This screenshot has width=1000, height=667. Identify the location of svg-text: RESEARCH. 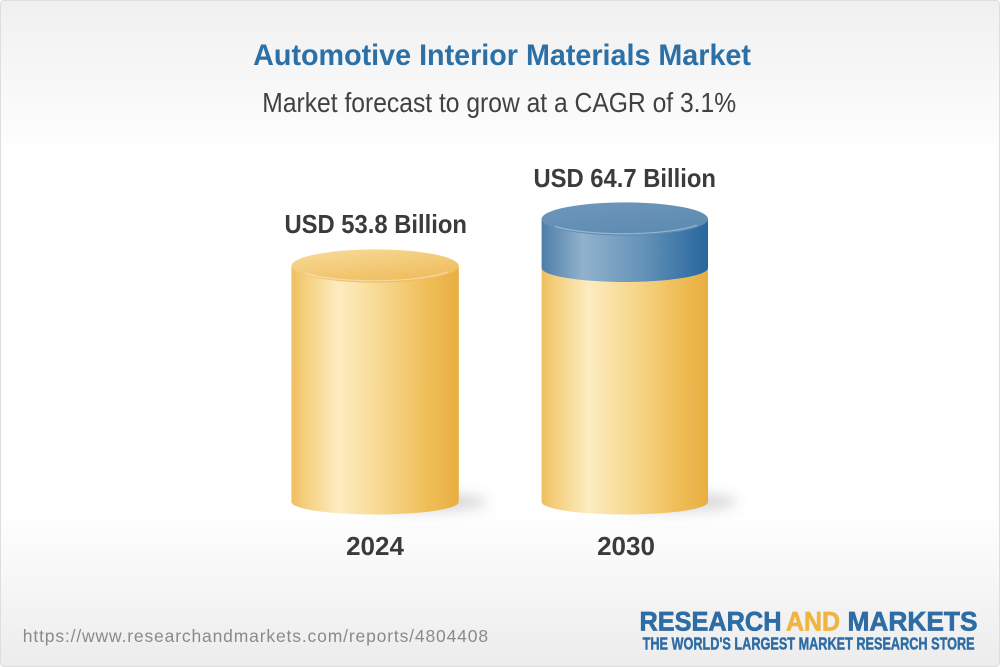
(711, 621).